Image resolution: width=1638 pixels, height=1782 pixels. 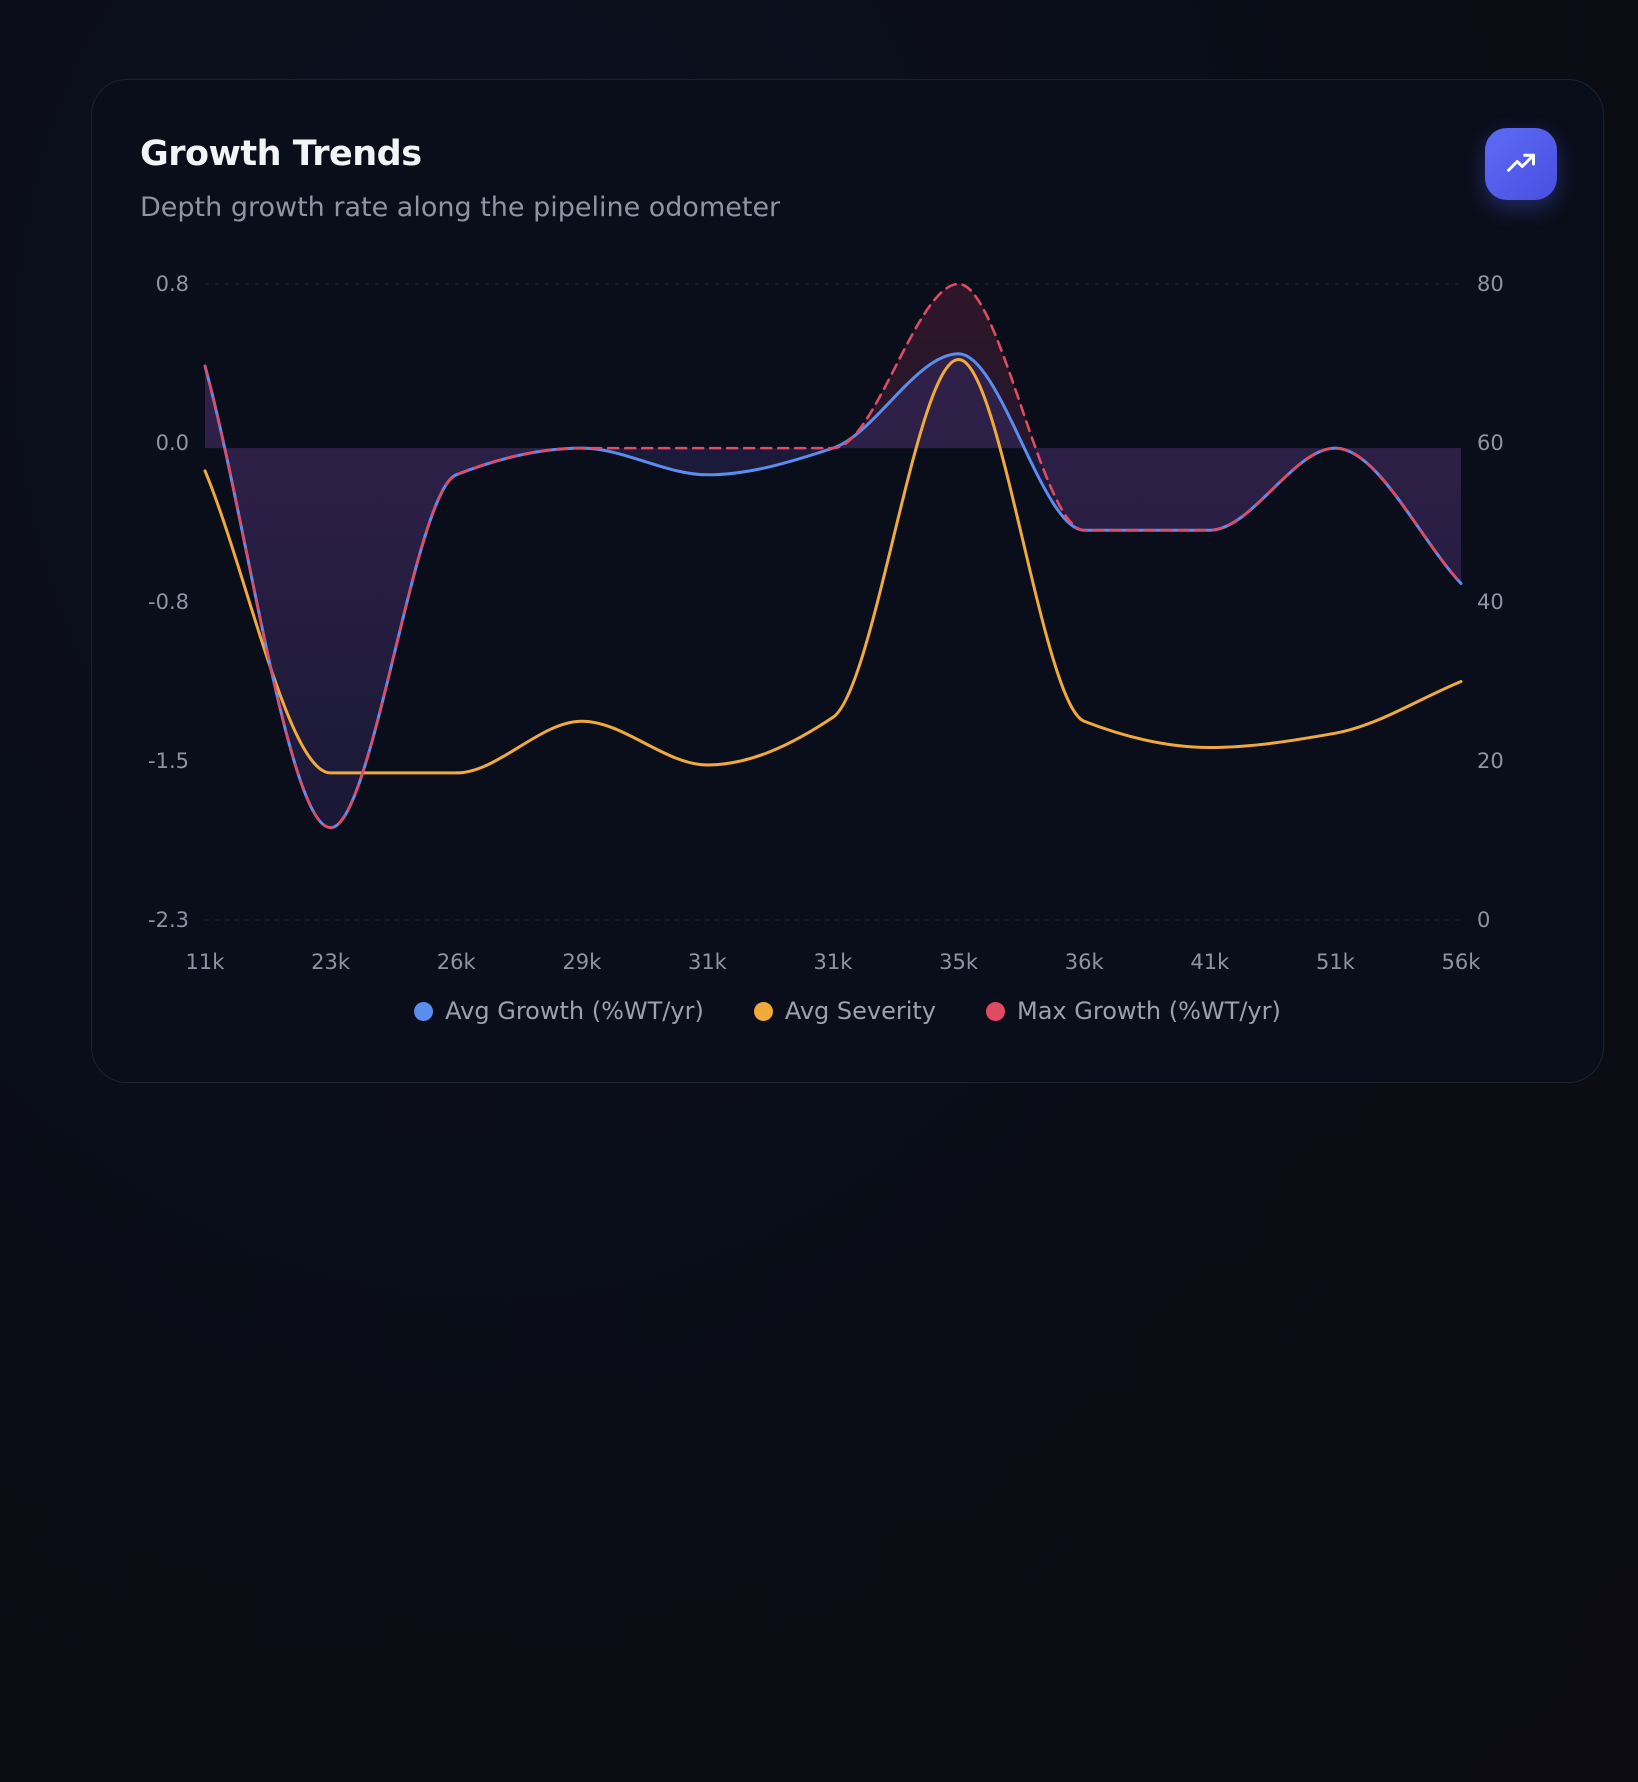 I want to click on legend-label: Avg Severity, so click(x=860, y=1011).